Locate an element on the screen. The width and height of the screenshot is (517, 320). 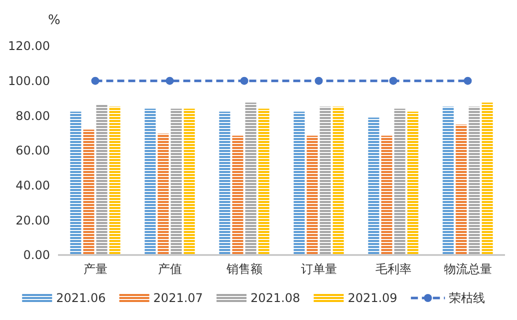
x-tick-label: 毛利率 is located at coordinates (393, 269).